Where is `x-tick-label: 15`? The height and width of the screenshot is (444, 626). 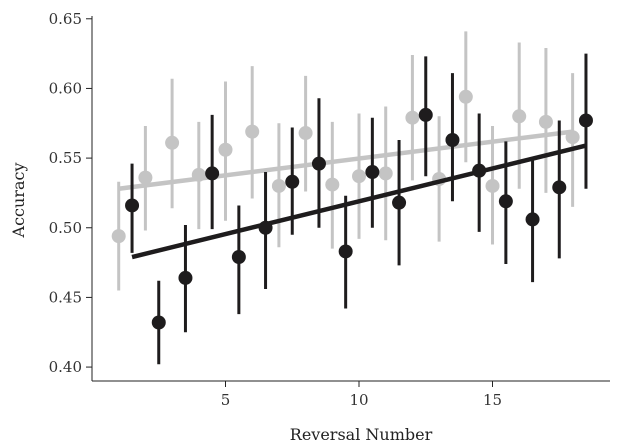
x-tick-label: 15 is located at coordinates (492, 400).